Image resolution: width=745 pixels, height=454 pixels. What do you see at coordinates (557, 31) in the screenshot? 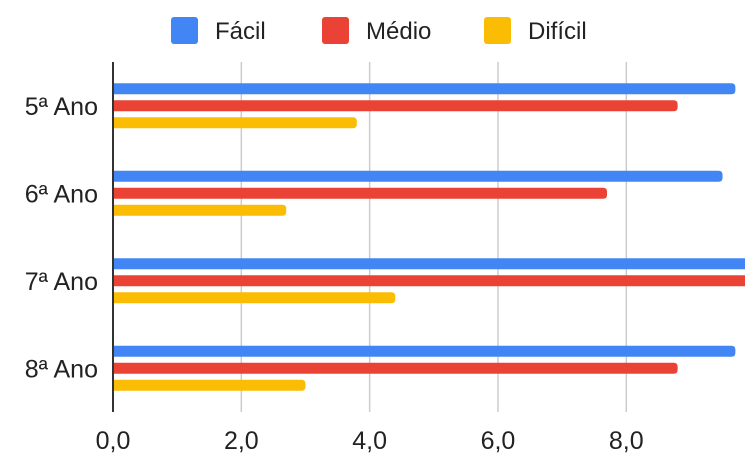
I see `legend-label-3: Difícil` at bounding box center [557, 31].